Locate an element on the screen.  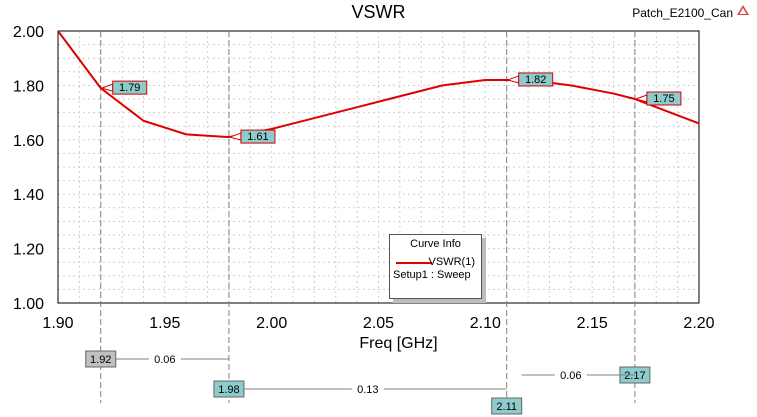
project-name: Patch_E2100_Can is located at coordinates (682, 13).